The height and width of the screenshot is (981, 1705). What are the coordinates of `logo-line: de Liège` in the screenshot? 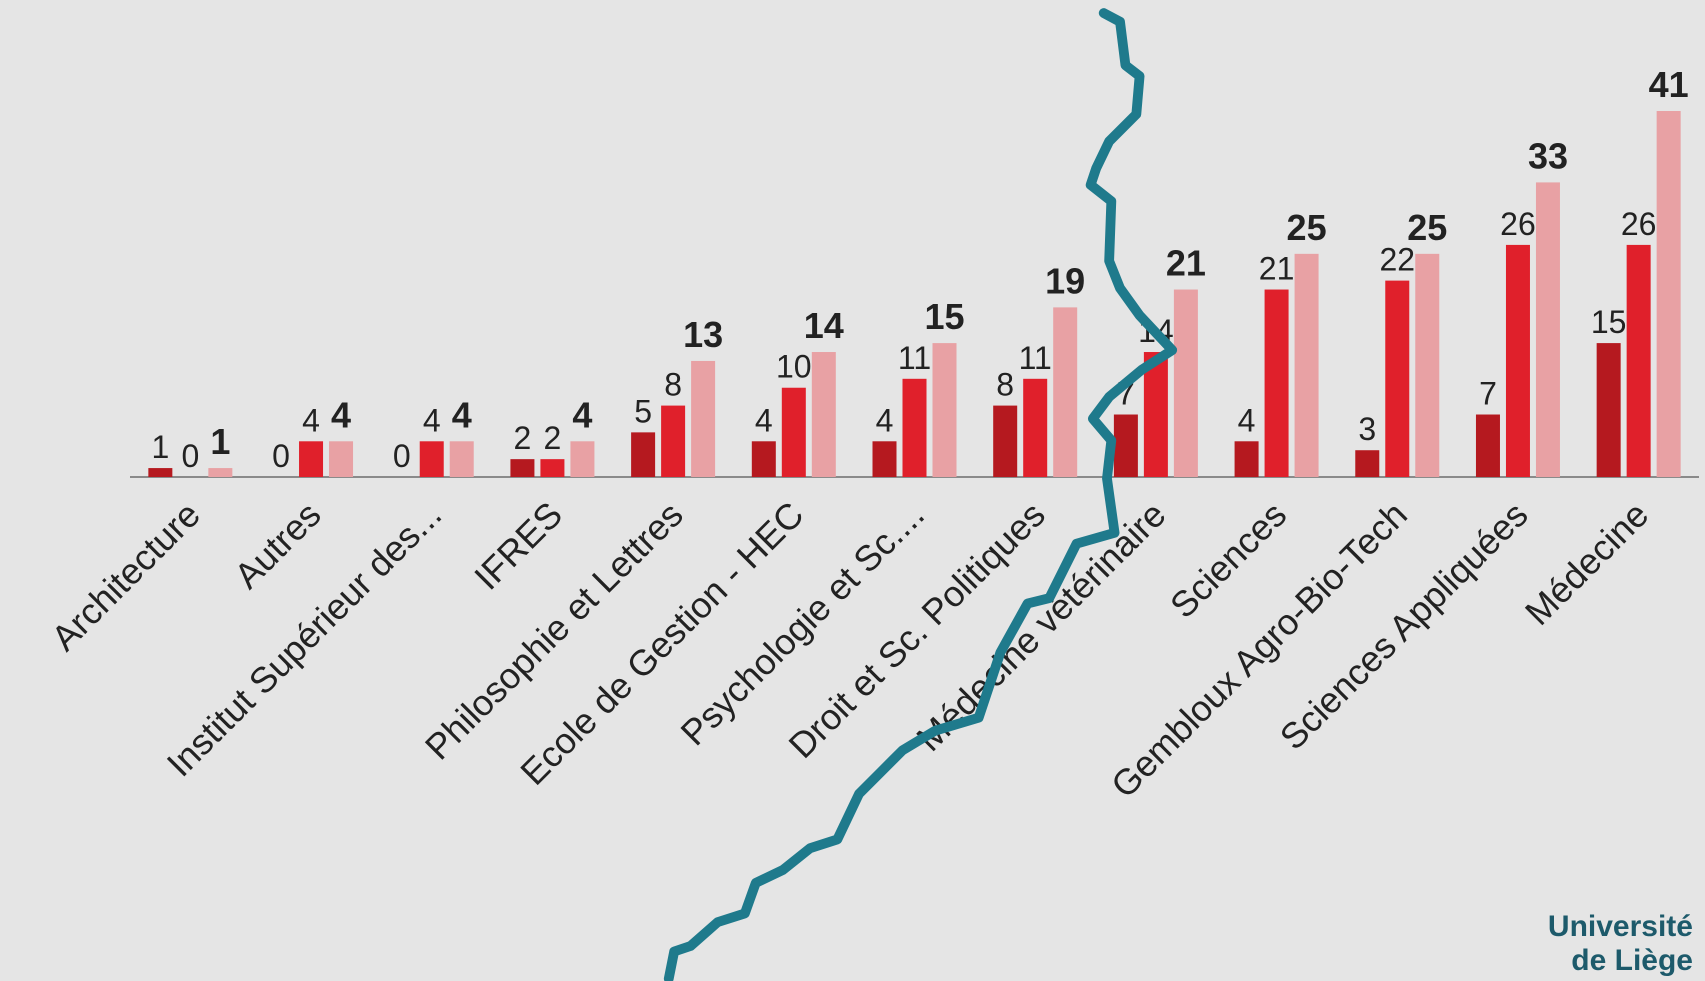 It's located at (1632, 960).